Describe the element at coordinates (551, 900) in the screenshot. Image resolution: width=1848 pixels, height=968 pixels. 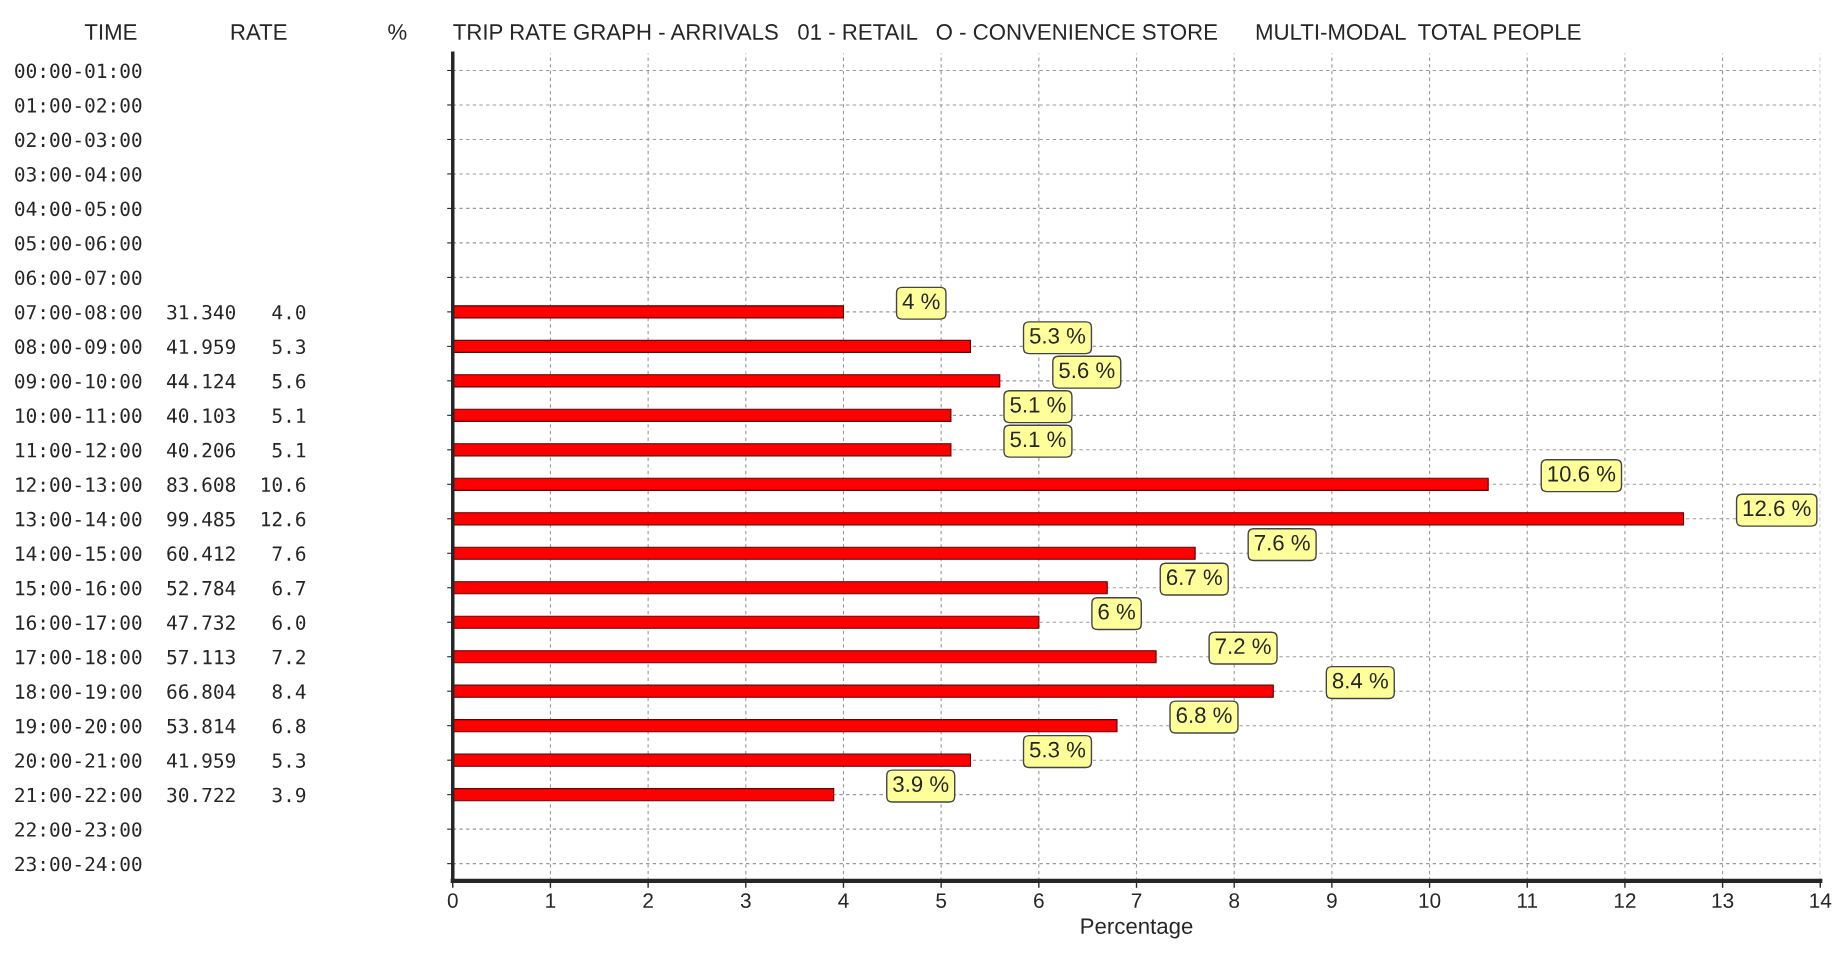
I see `x-tick-label: 1` at that location.